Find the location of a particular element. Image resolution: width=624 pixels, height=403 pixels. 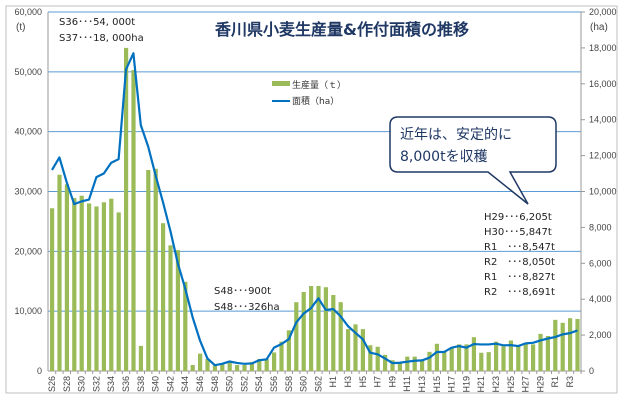

x-tick-label: S44 is located at coordinates (185, 384).